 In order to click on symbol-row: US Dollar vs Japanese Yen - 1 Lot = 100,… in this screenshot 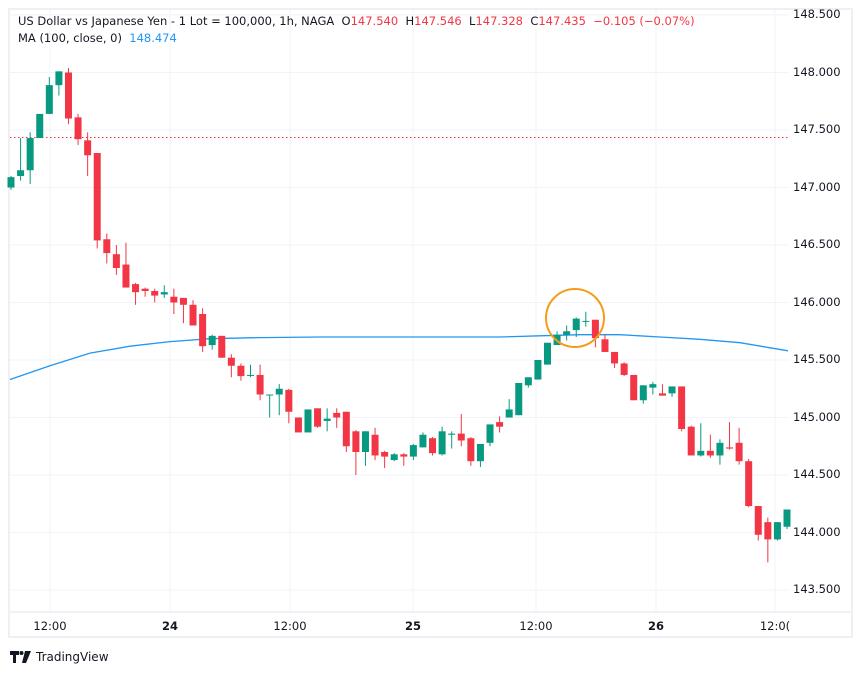, I will do `click(356, 21)`.